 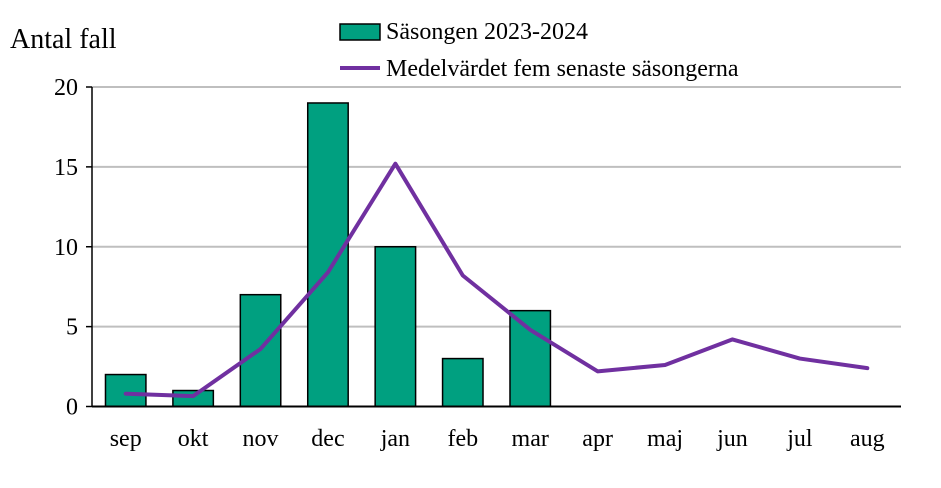 What do you see at coordinates (799, 439) in the screenshot?
I see `x-tick-label: jul` at bounding box center [799, 439].